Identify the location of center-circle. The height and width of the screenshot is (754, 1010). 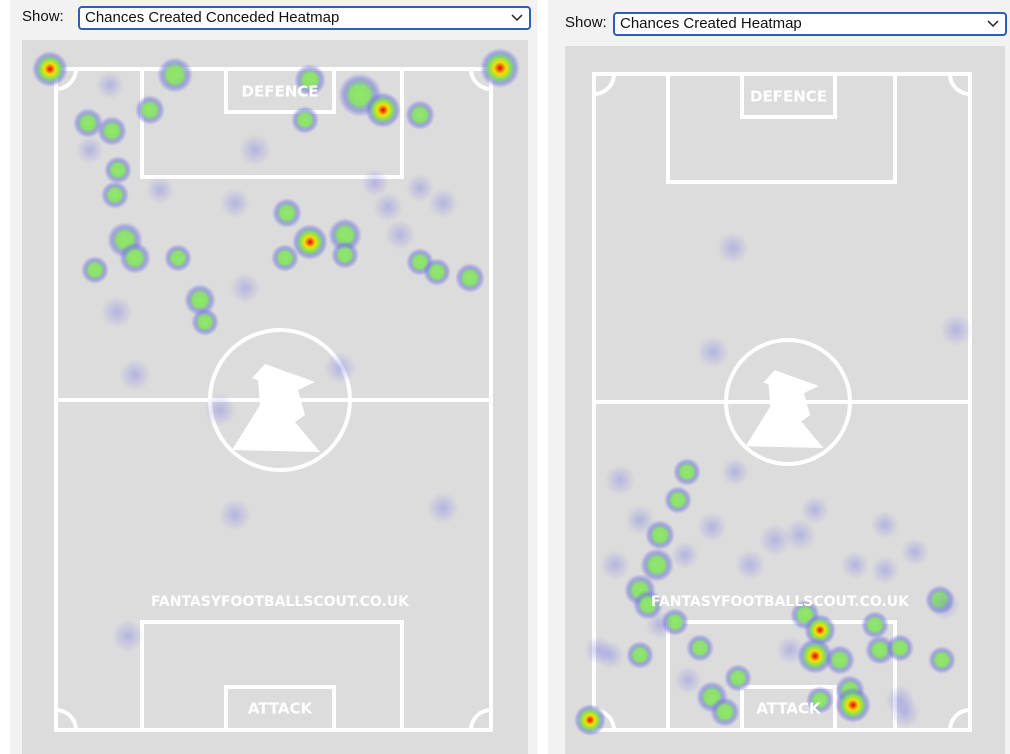
(788, 402).